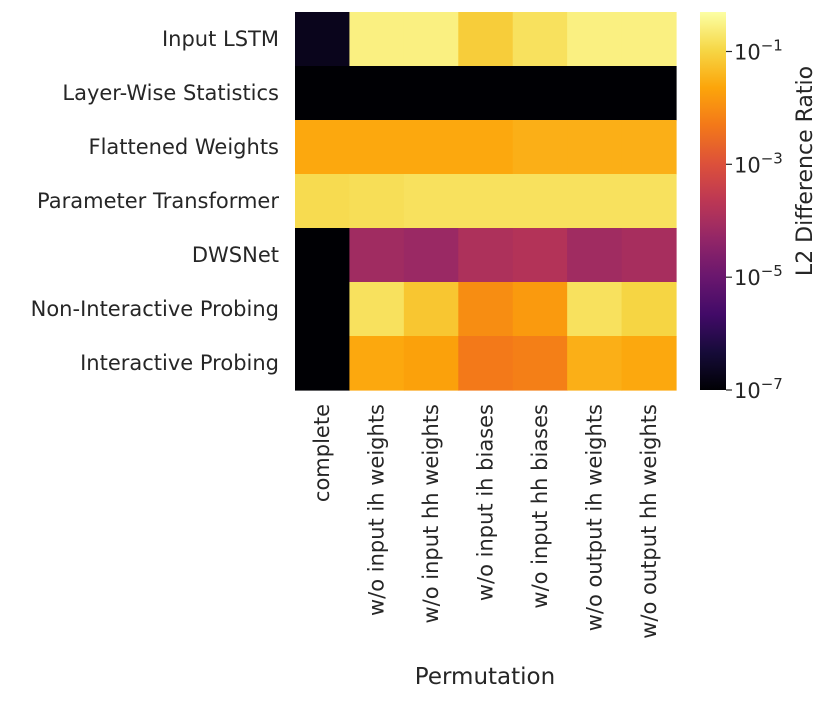  Describe the element at coordinates (486, 502) in the screenshot. I see `column-label: w/o input ih biases` at that location.